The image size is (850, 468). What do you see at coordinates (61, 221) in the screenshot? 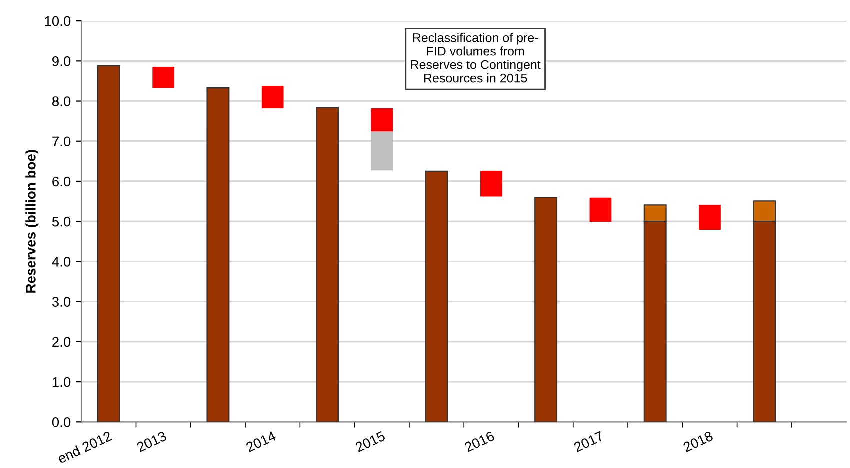
I see `y-tick-label: 5.0` at bounding box center [61, 221].